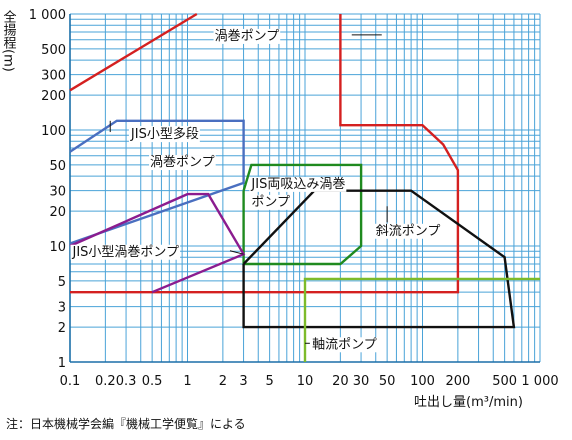  Describe the element at coordinates (223, 381) in the screenshot. I see `x-tick-label: 2` at that location.